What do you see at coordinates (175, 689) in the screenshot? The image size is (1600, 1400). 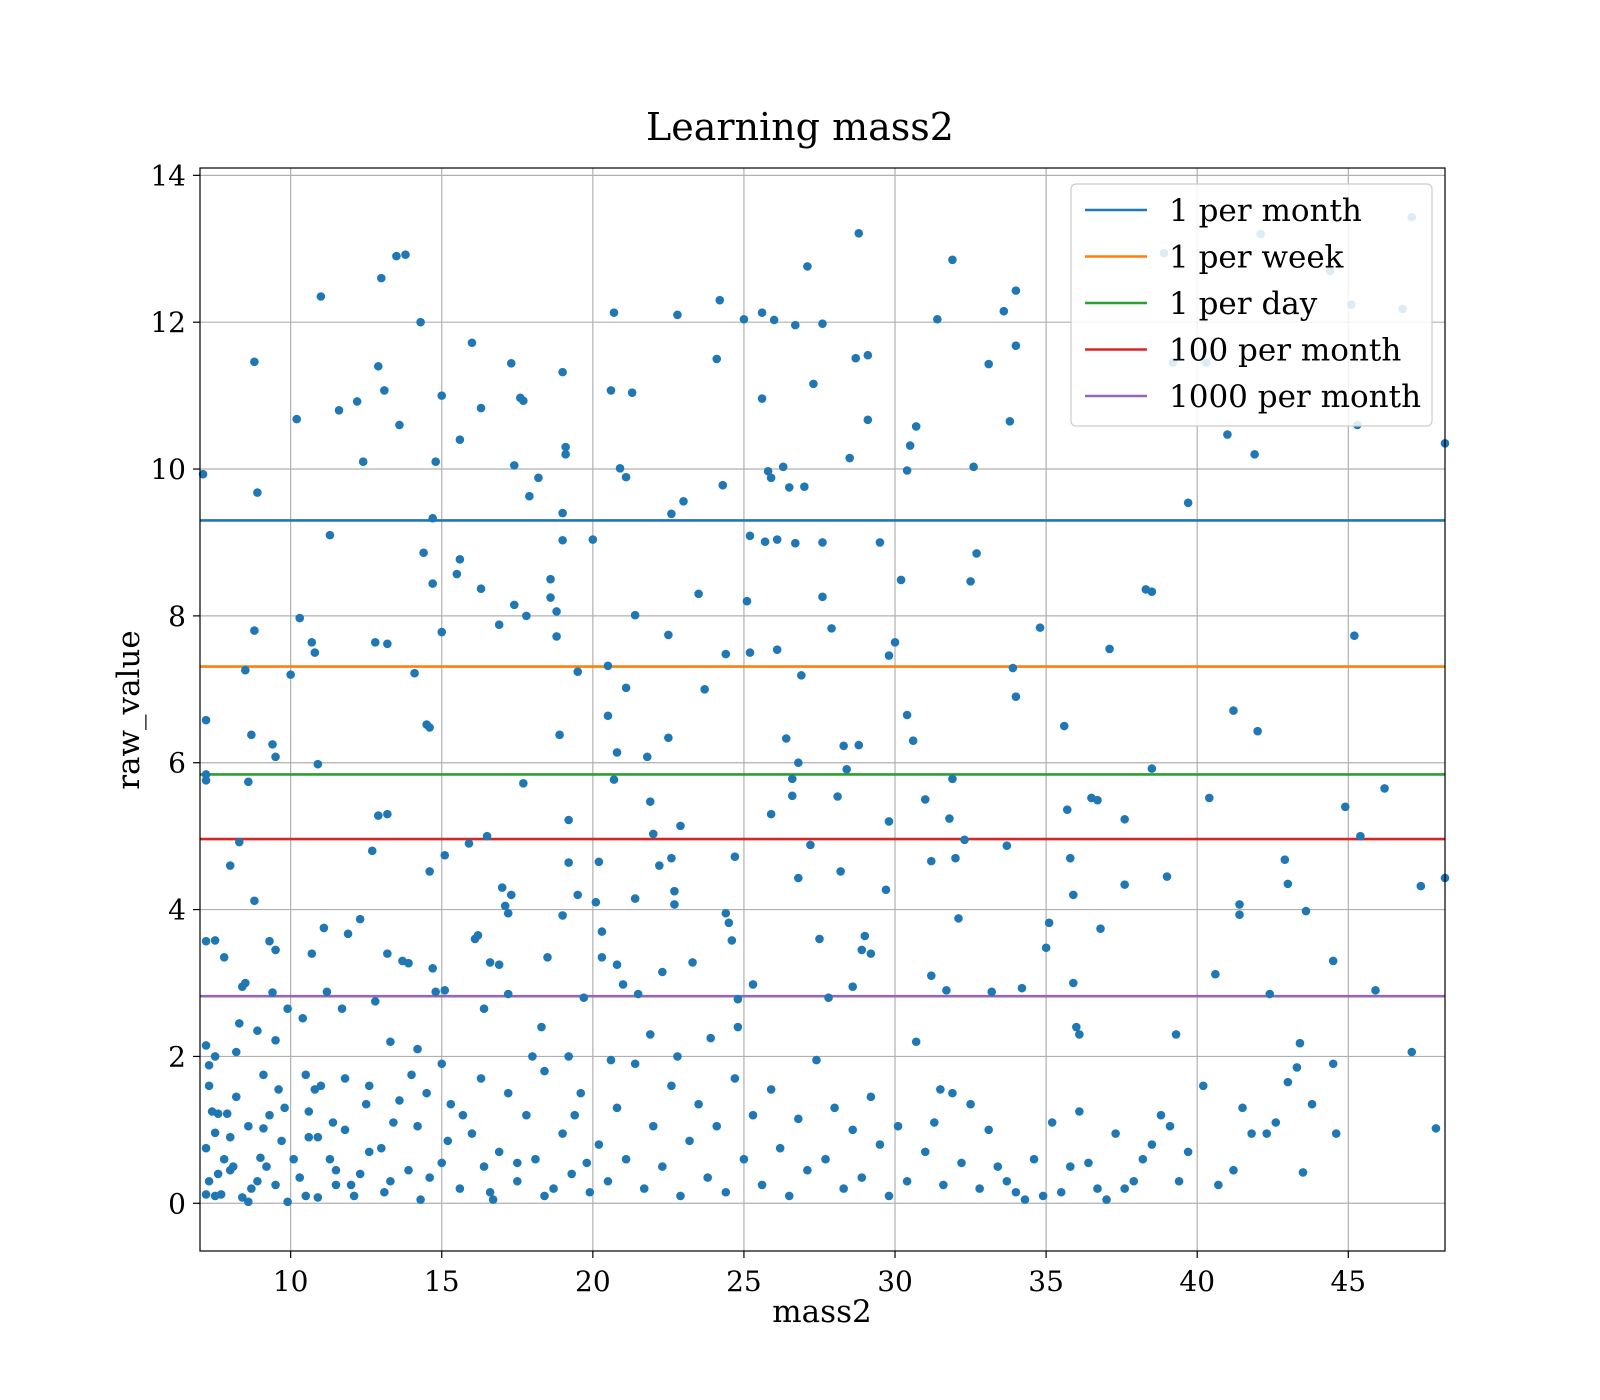 I see `y-axis-ticks: 0 2 4 6 8 10 12 14` at bounding box center [175, 689].